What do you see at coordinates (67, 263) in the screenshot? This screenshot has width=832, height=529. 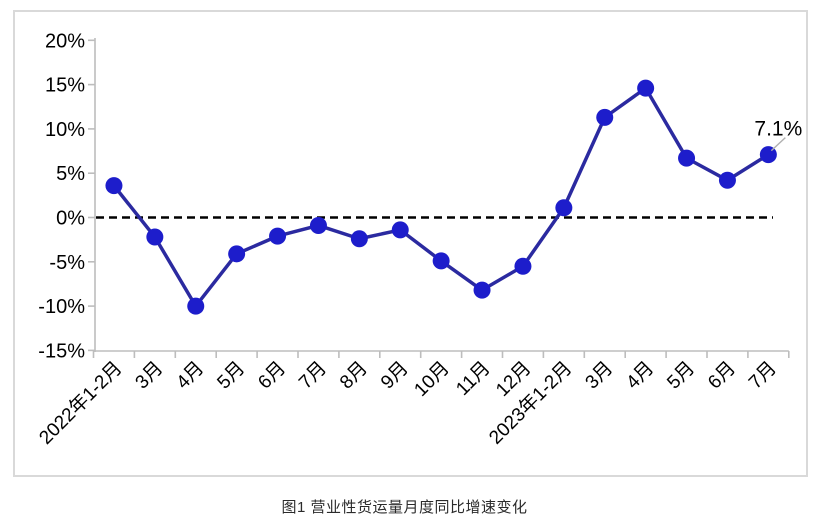 I see `y-axis-tick-label: -5%` at bounding box center [67, 263].